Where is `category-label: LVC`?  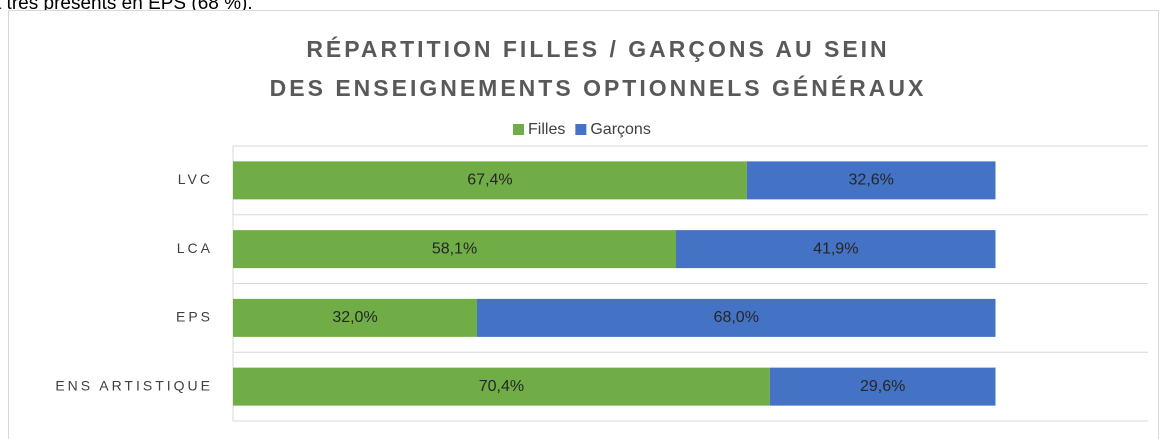 category-label: LVC is located at coordinates (195, 179).